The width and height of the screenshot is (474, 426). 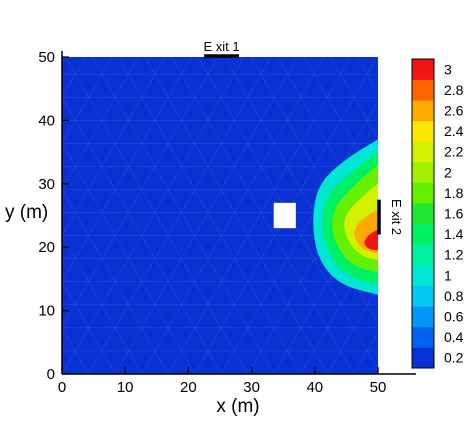 I want to click on colorbar-tick-label: 0.4, so click(x=454, y=337).